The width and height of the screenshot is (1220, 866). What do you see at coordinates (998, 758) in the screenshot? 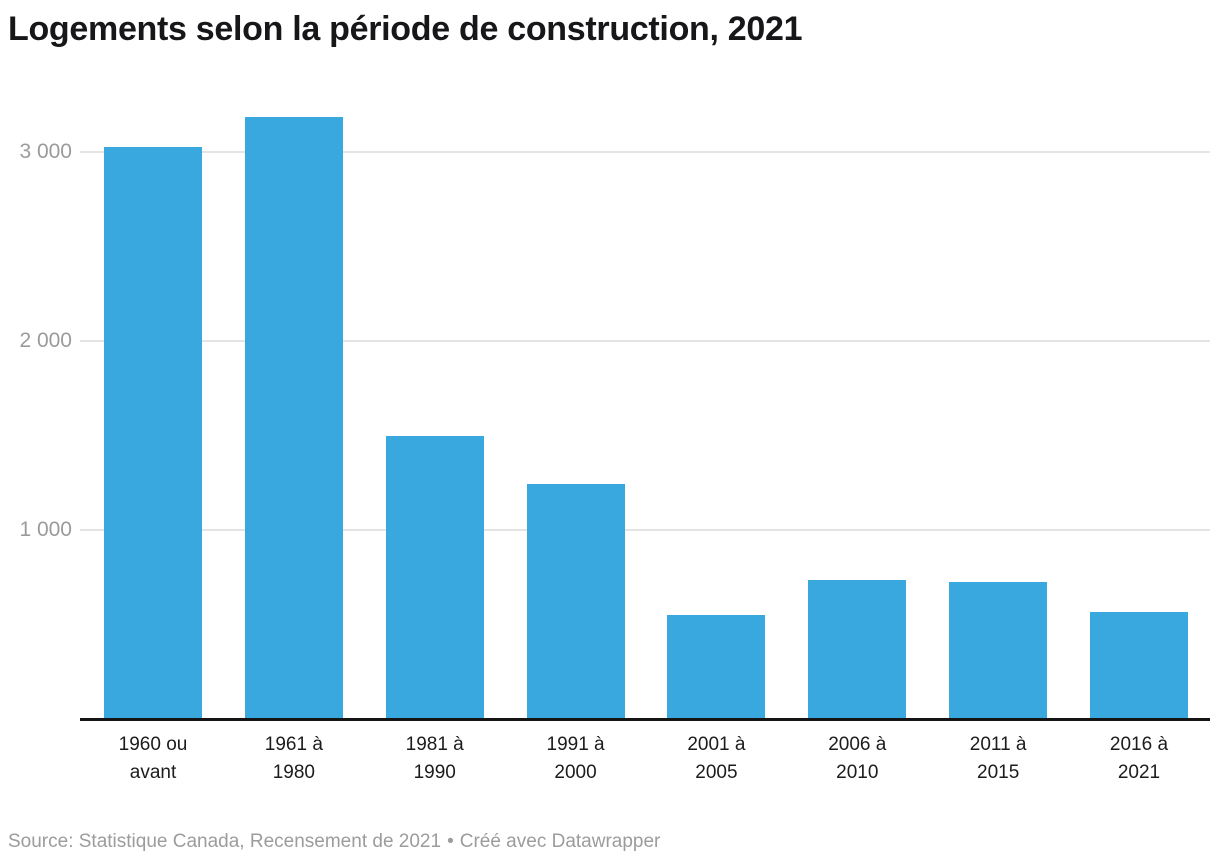
I see `x-axis-category-label: 2011 à 2015` at bounding box center [998, 758].